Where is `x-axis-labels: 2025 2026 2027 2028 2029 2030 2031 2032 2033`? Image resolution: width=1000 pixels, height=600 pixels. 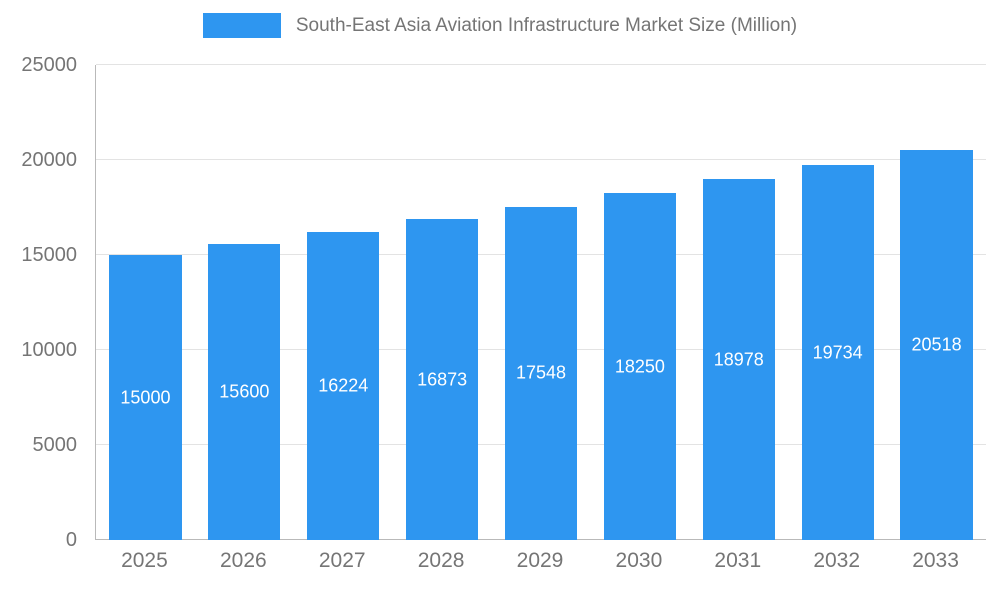 x-axis-labels: 2025 2026 2027 2028 2029 2030 2031 2032 2033 is located at coordinates (540, 561).